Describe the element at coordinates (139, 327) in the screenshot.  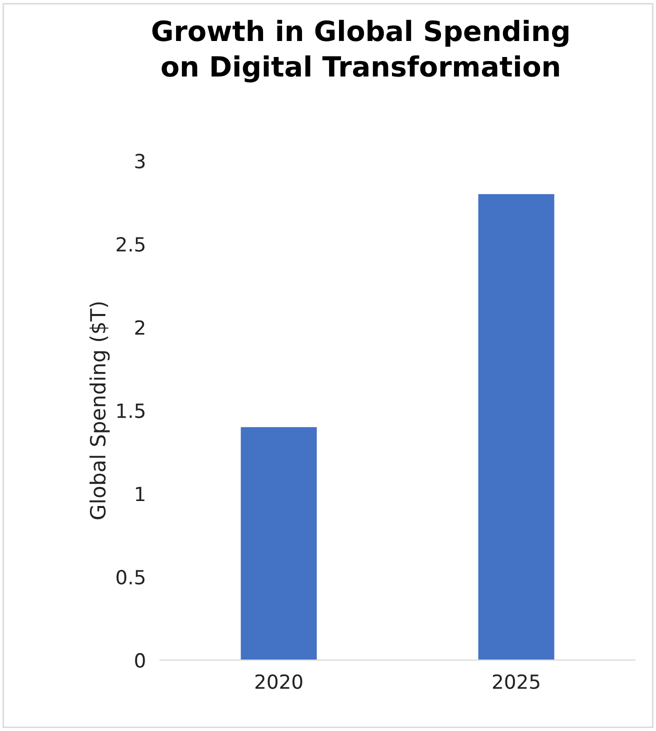
I see `y-tick-label: 2` at that location.